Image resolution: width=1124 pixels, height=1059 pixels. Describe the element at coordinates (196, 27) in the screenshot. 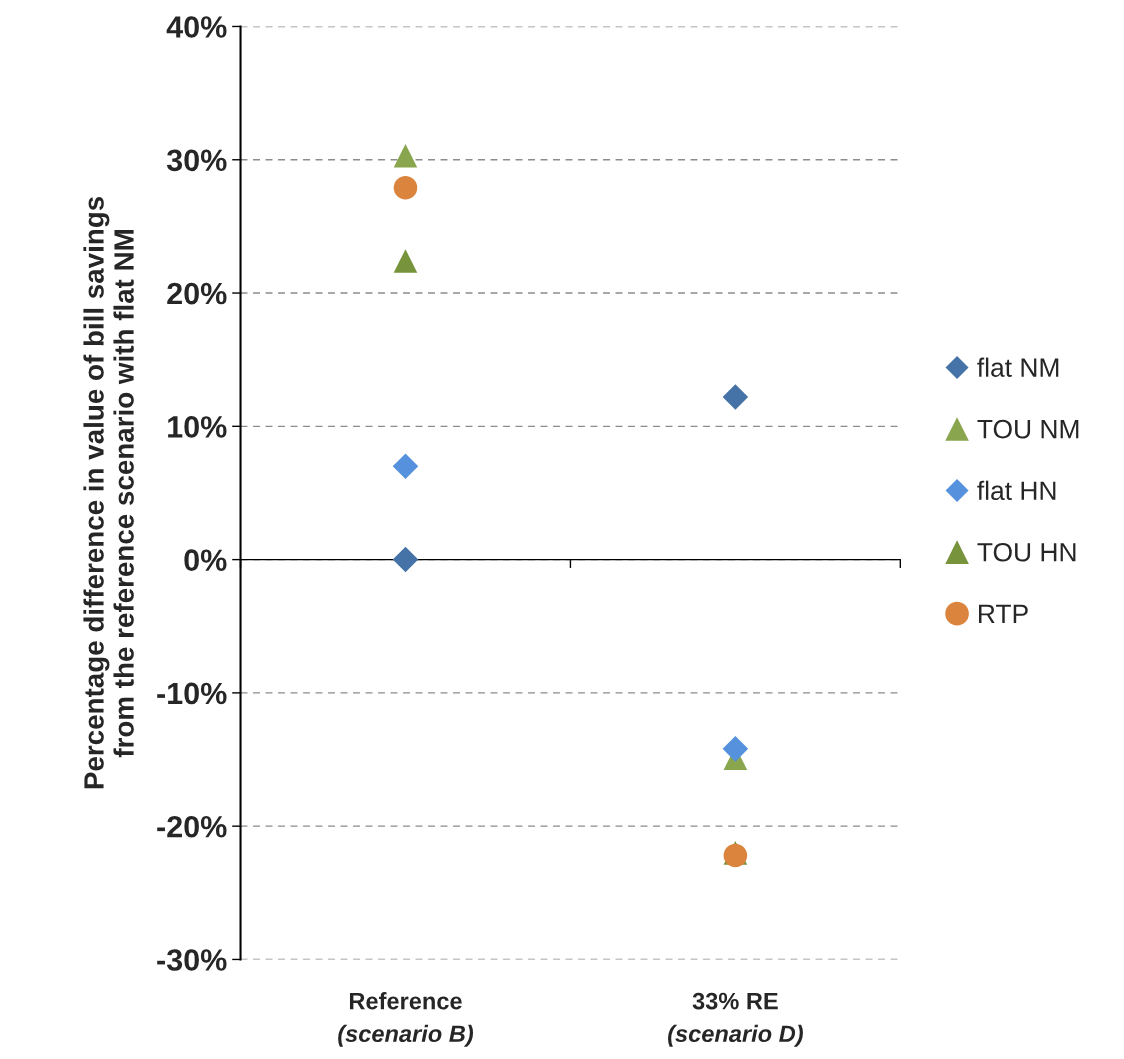

I see `y-tick-label: 40%` at that location.